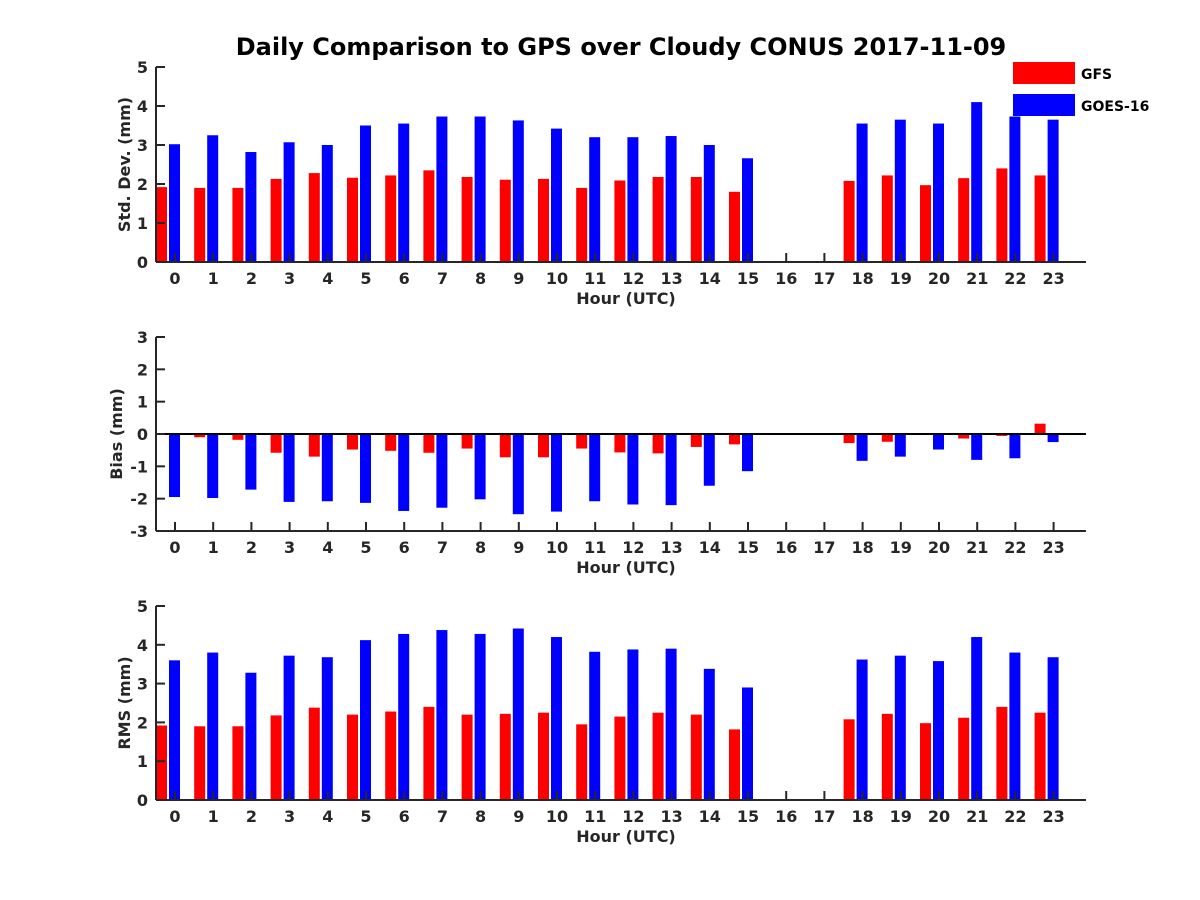 This screenshot has height=900, width=1200. What do you see at coordinates (124, 164) in the screenshot?
I see `y-axis-label: Std. Dev. (mm)` at bounding box center [124, 164].